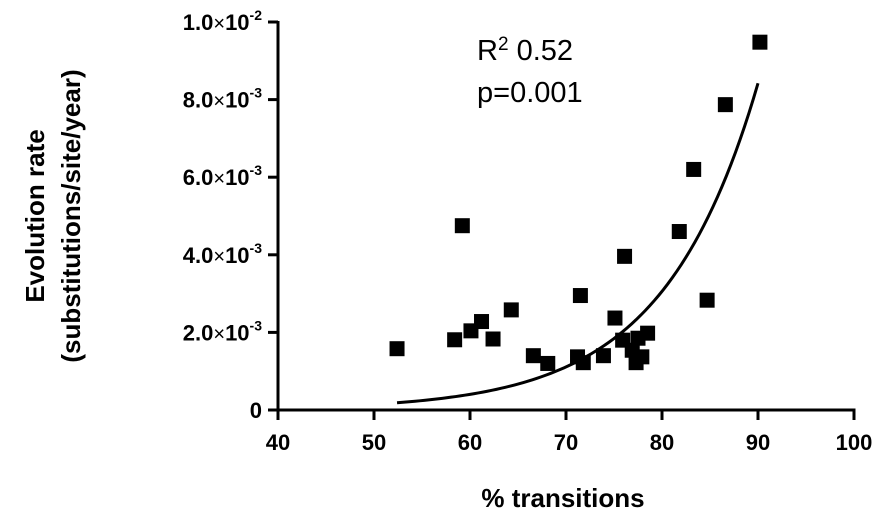 The width and height of the screenshot is (882, 516). I want to click on y-axis-title: Evolution rate (substitutions/site/year), so click(53, 215).